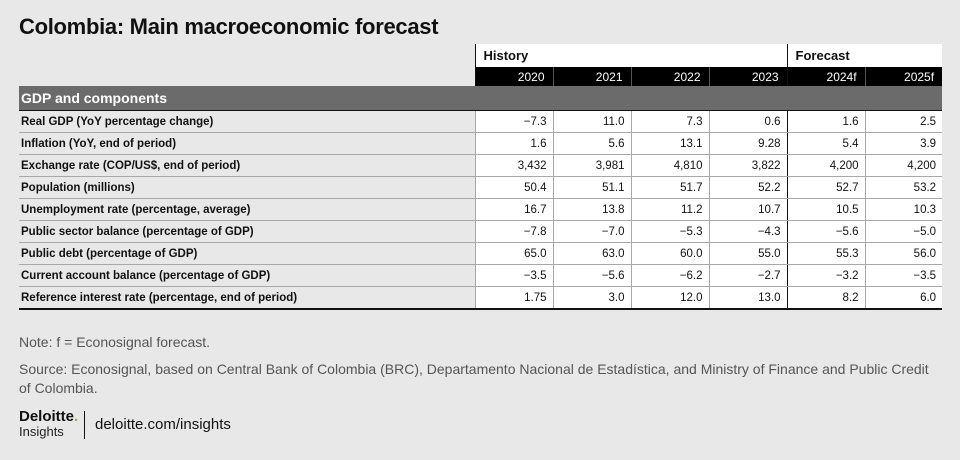 This screenshot has width=960, height=460. I want to click on section-row: GDP and components, so click(481, 98).